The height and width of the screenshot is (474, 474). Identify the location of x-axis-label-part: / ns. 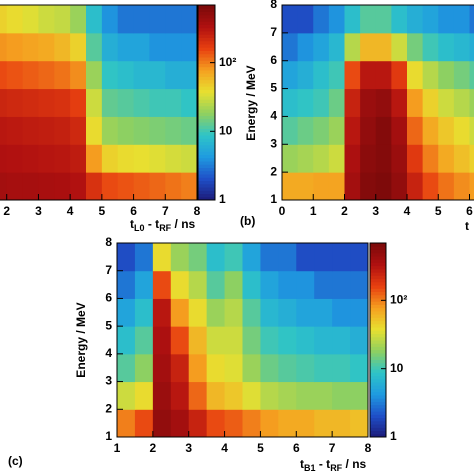
(354, 464).